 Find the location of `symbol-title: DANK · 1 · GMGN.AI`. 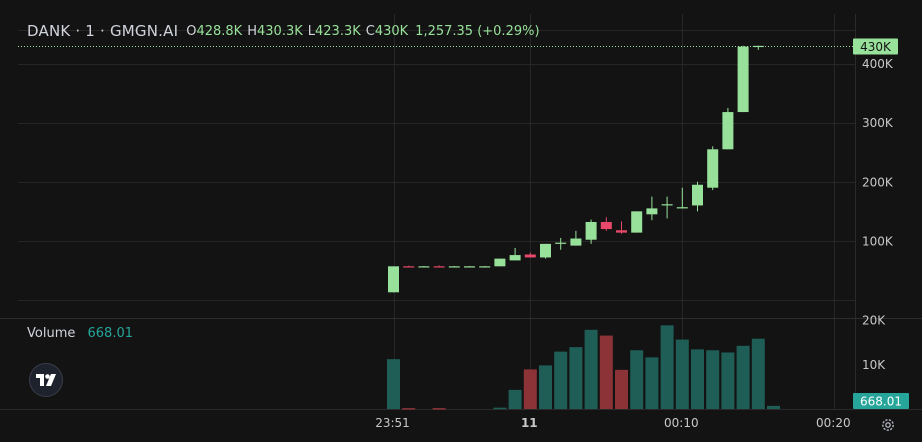

symbol-title: DANK · 1 · GMGN.AI is located at coordinates (103, 31).